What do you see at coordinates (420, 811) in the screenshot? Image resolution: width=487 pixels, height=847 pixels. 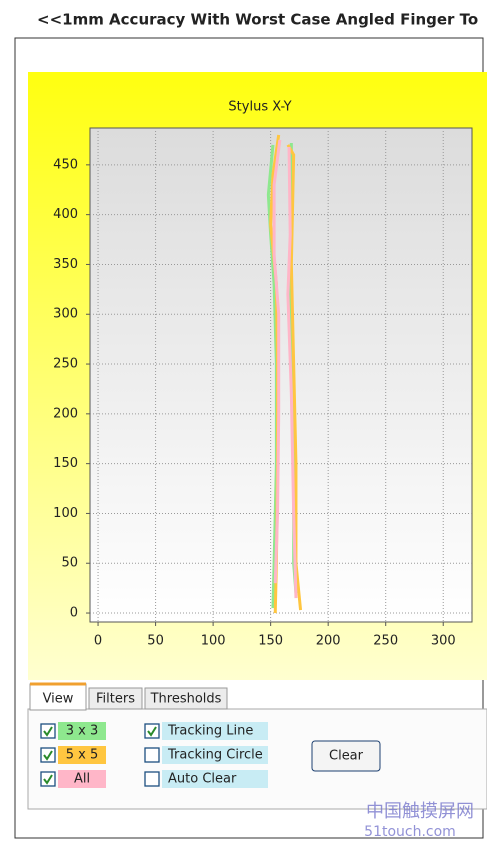 I see `watermark: 中国触摸屏网` at bounding box center [420, 811].